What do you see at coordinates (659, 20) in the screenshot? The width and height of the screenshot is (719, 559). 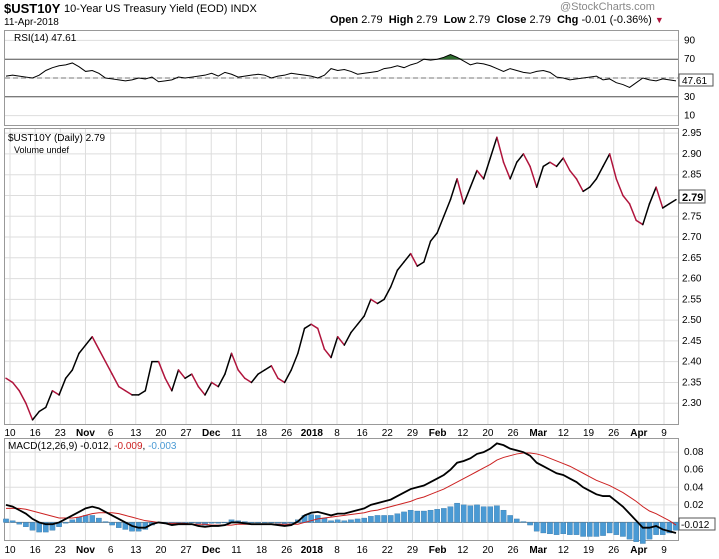 I see `down-triangle-icon: ▼` at bounding box center [659, 20].